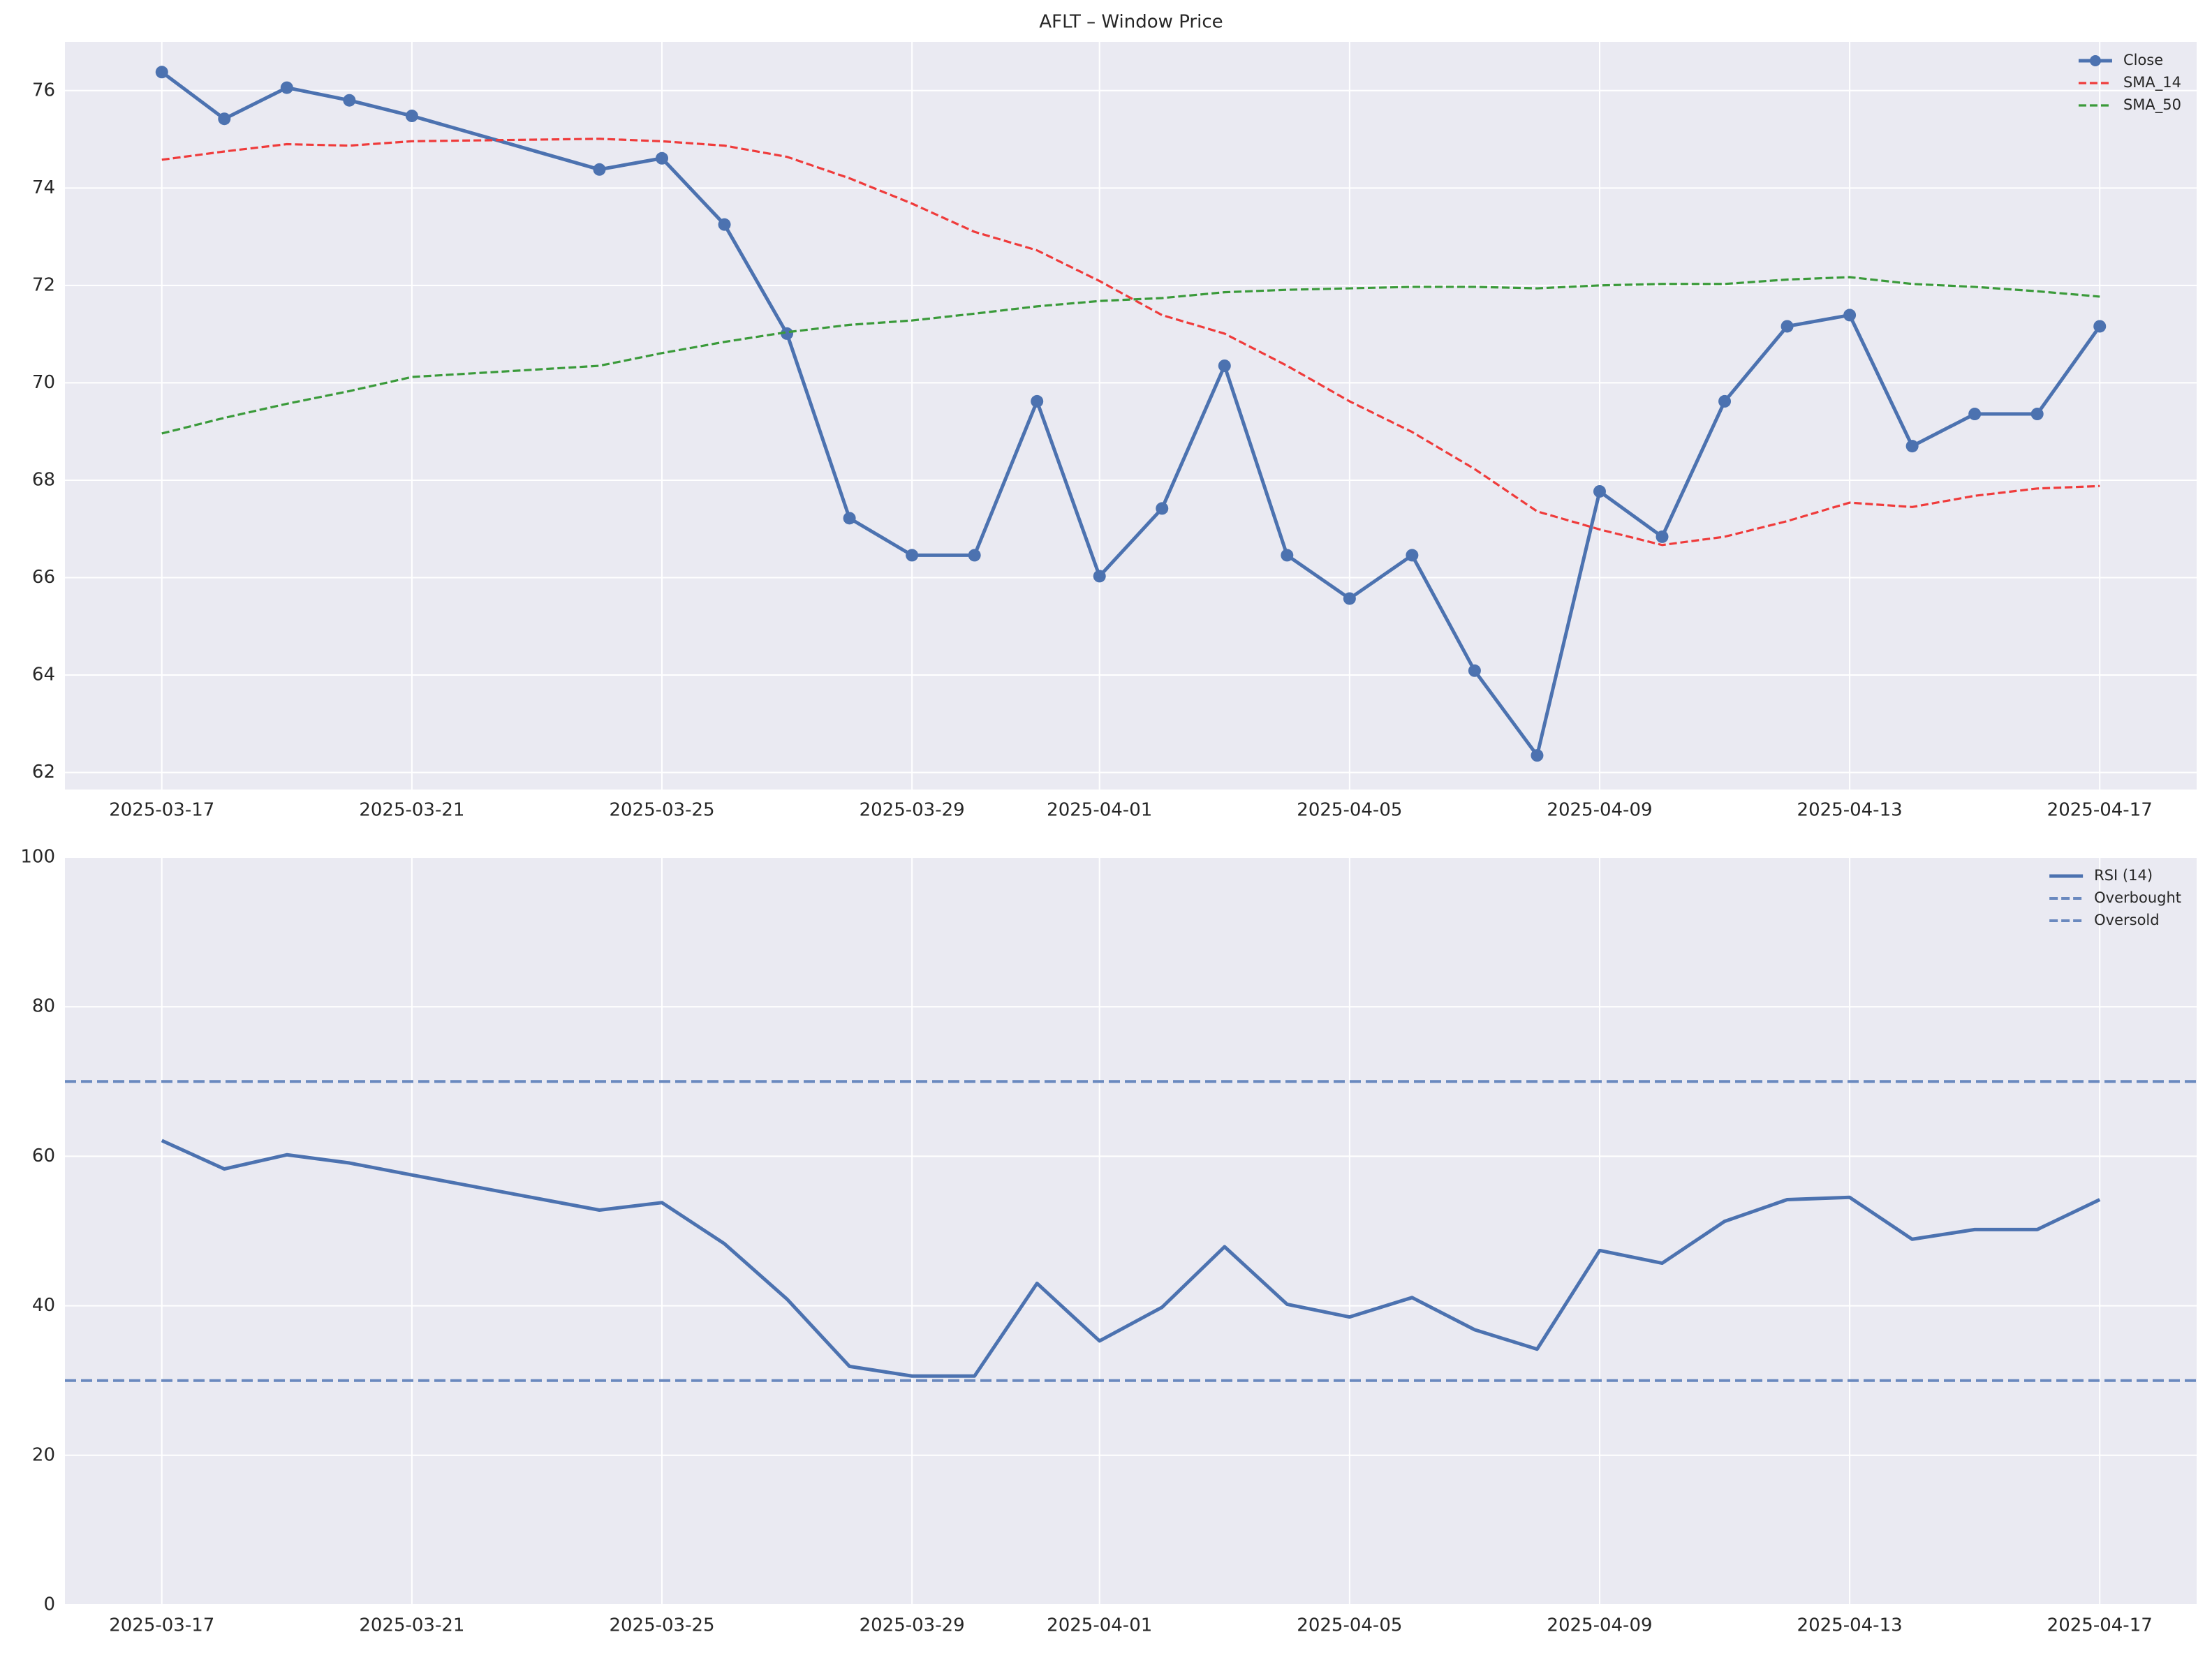 Image resolution: width=2212 pixels, height=1653 pixels. Describe the element at coordinates (1131, 22) in the screenshot. I see `chart-title: AFLT – Window Price` at that location.